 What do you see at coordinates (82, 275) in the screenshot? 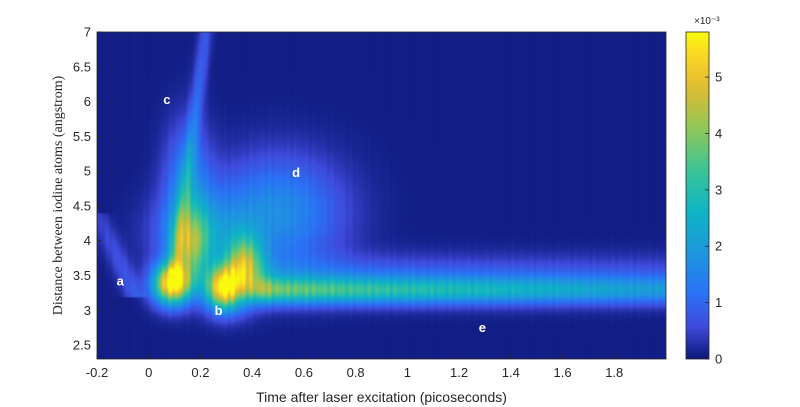
I see `y-tick-label: 3.5` at bounding box center [82, 275].